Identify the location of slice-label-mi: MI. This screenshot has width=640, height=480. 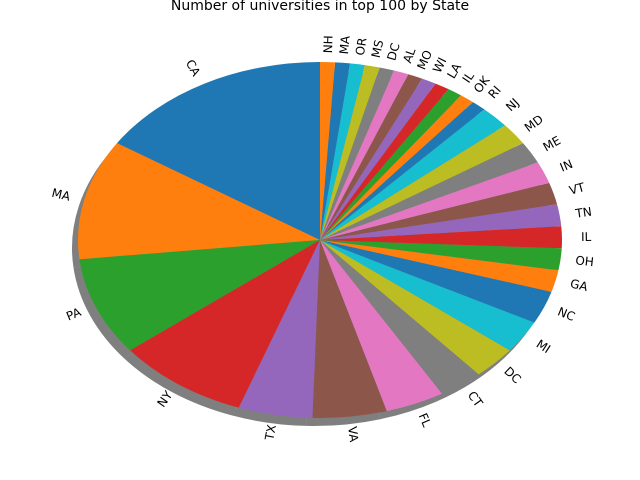
(543, 346).